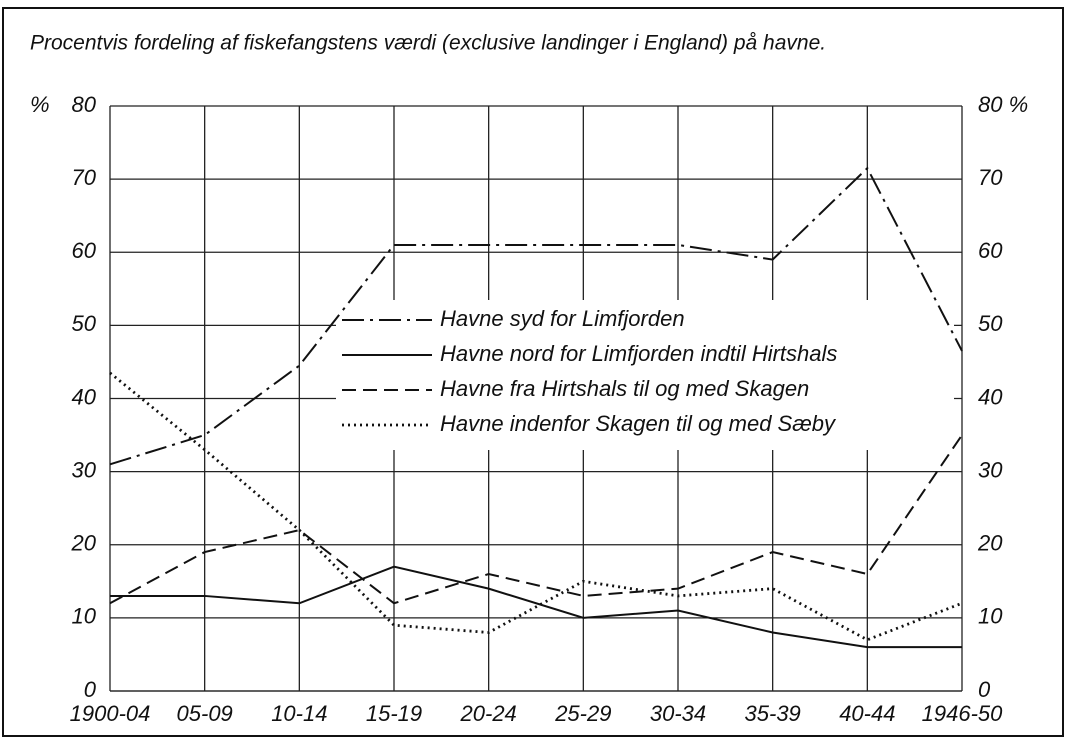 This screenshot has width=1067, height=739. I want to click on x-tick-label: 05-09, so click(205, 713).